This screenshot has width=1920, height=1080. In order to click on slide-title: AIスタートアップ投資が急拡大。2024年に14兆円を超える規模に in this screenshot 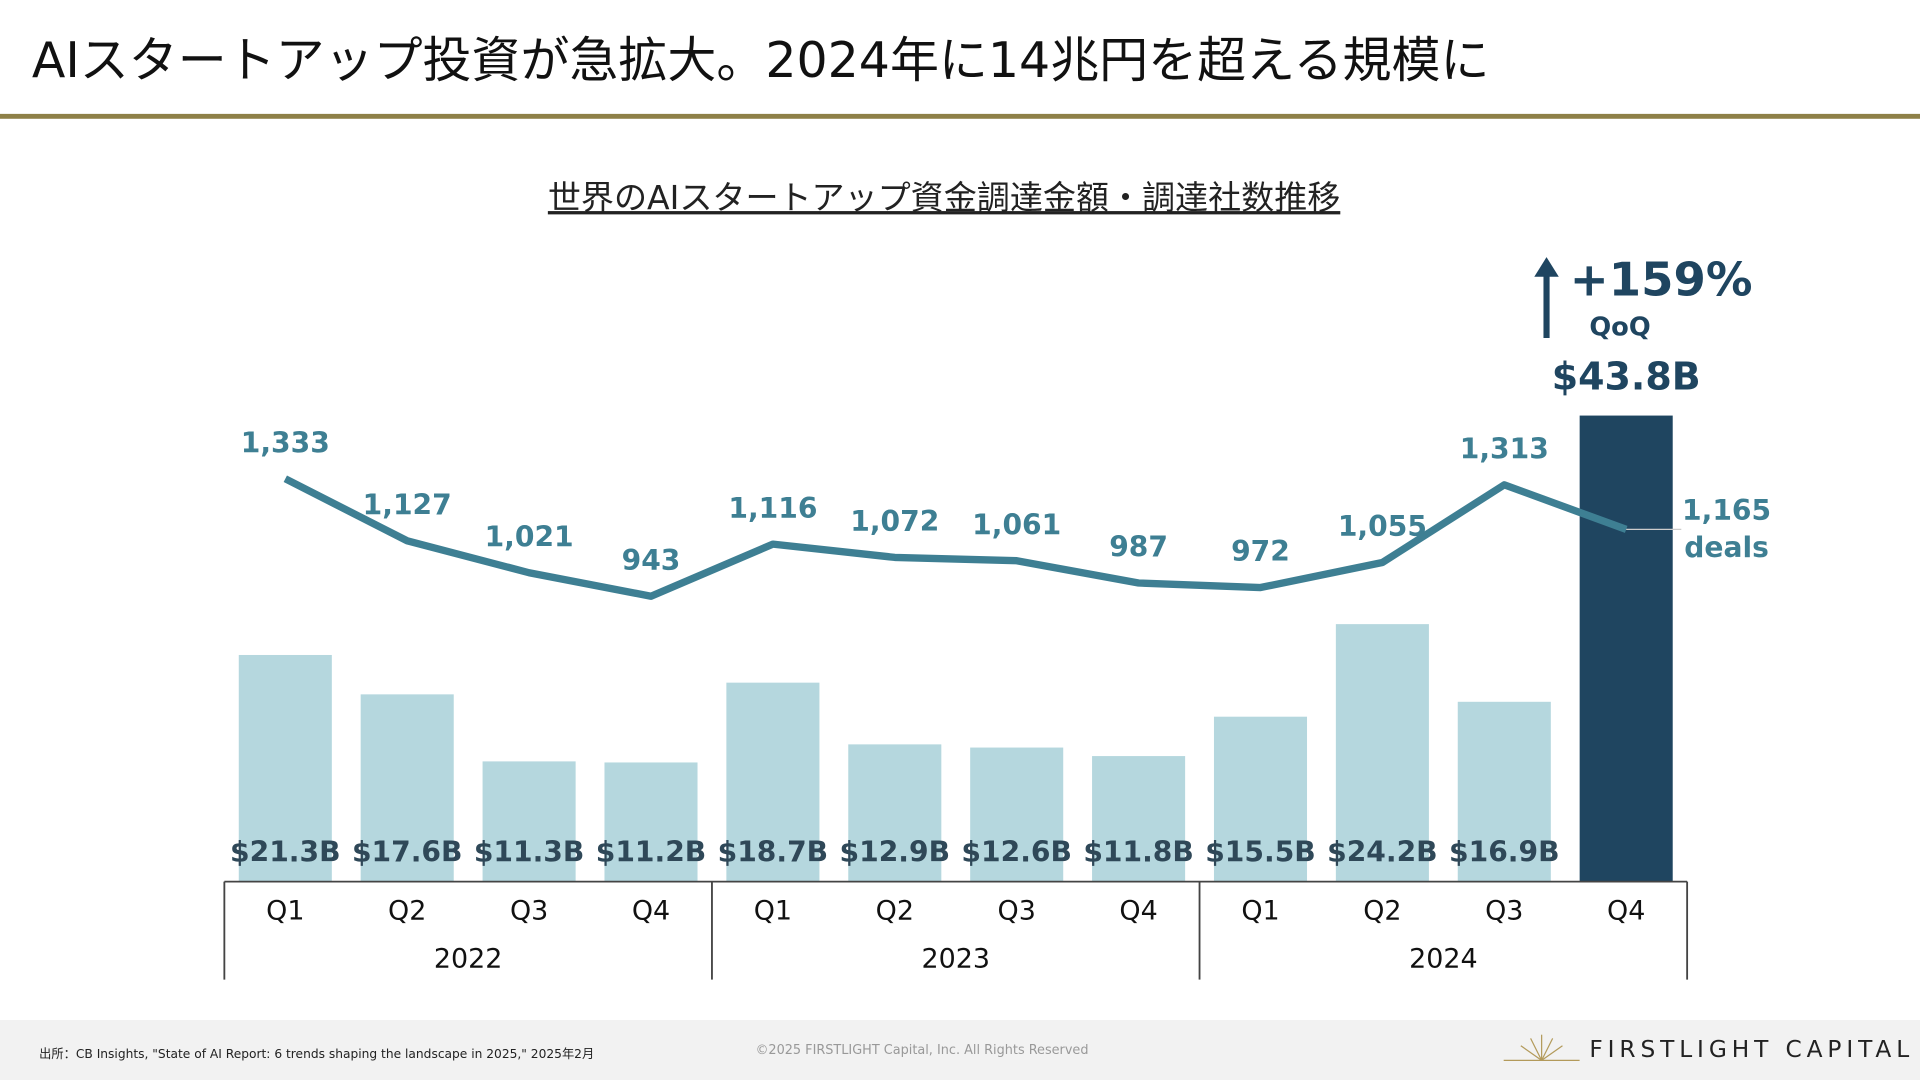, I will do `click(761, 60)`.